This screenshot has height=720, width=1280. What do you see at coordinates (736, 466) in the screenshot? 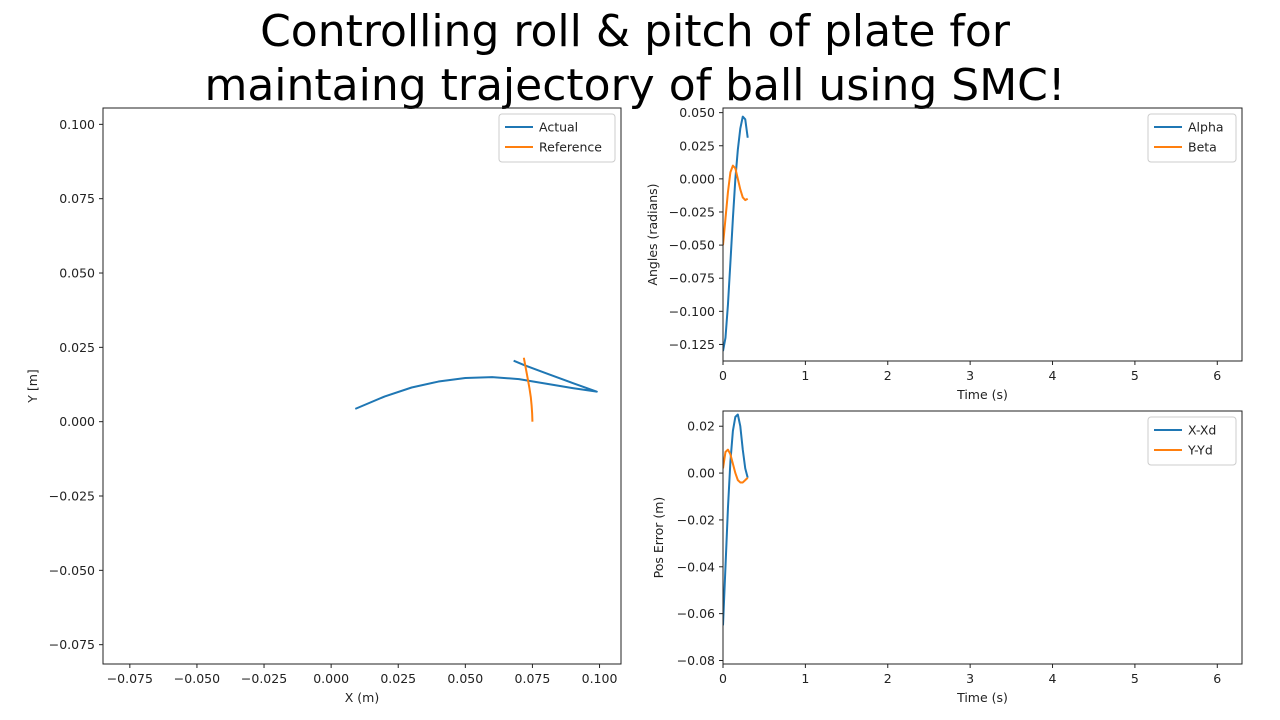
I see `series-line-y-yd` at bounding box center [736, 466].